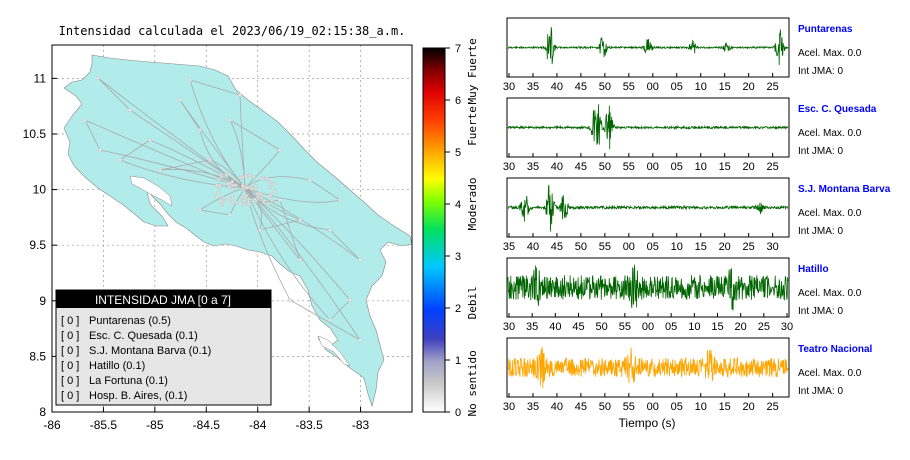  What do you see at coordinates (472, 126) in the screenshot?
I see `colorbar-category: Fuerte` at bounding box center [472, 126].